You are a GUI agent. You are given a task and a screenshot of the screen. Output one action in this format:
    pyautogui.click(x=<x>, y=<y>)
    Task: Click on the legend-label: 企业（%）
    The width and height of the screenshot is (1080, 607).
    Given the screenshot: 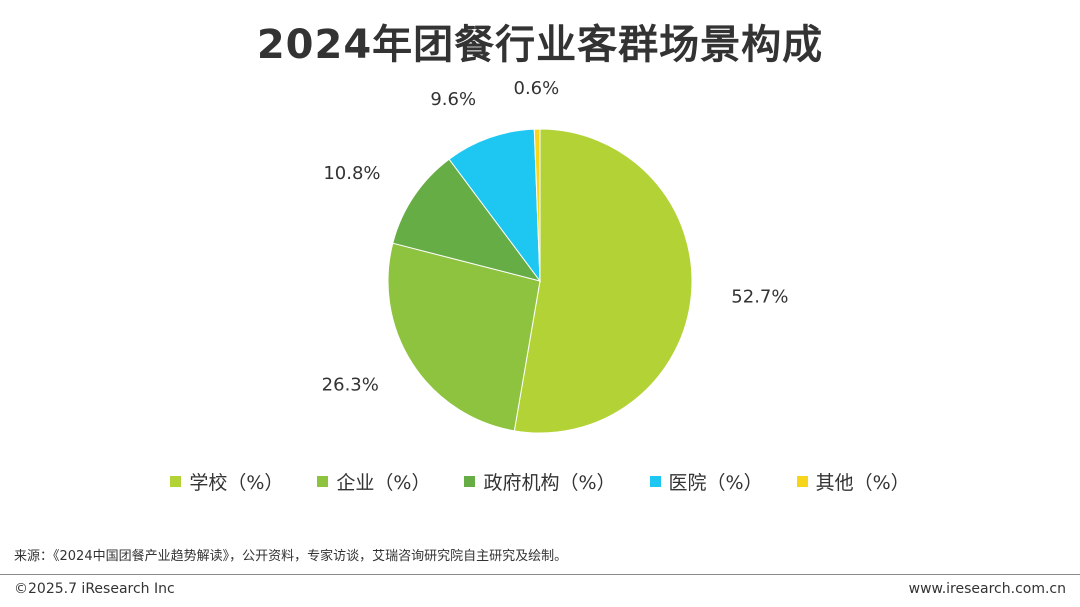 What is the action you would take?
    pyautogui.click(x=383, y=483)
    